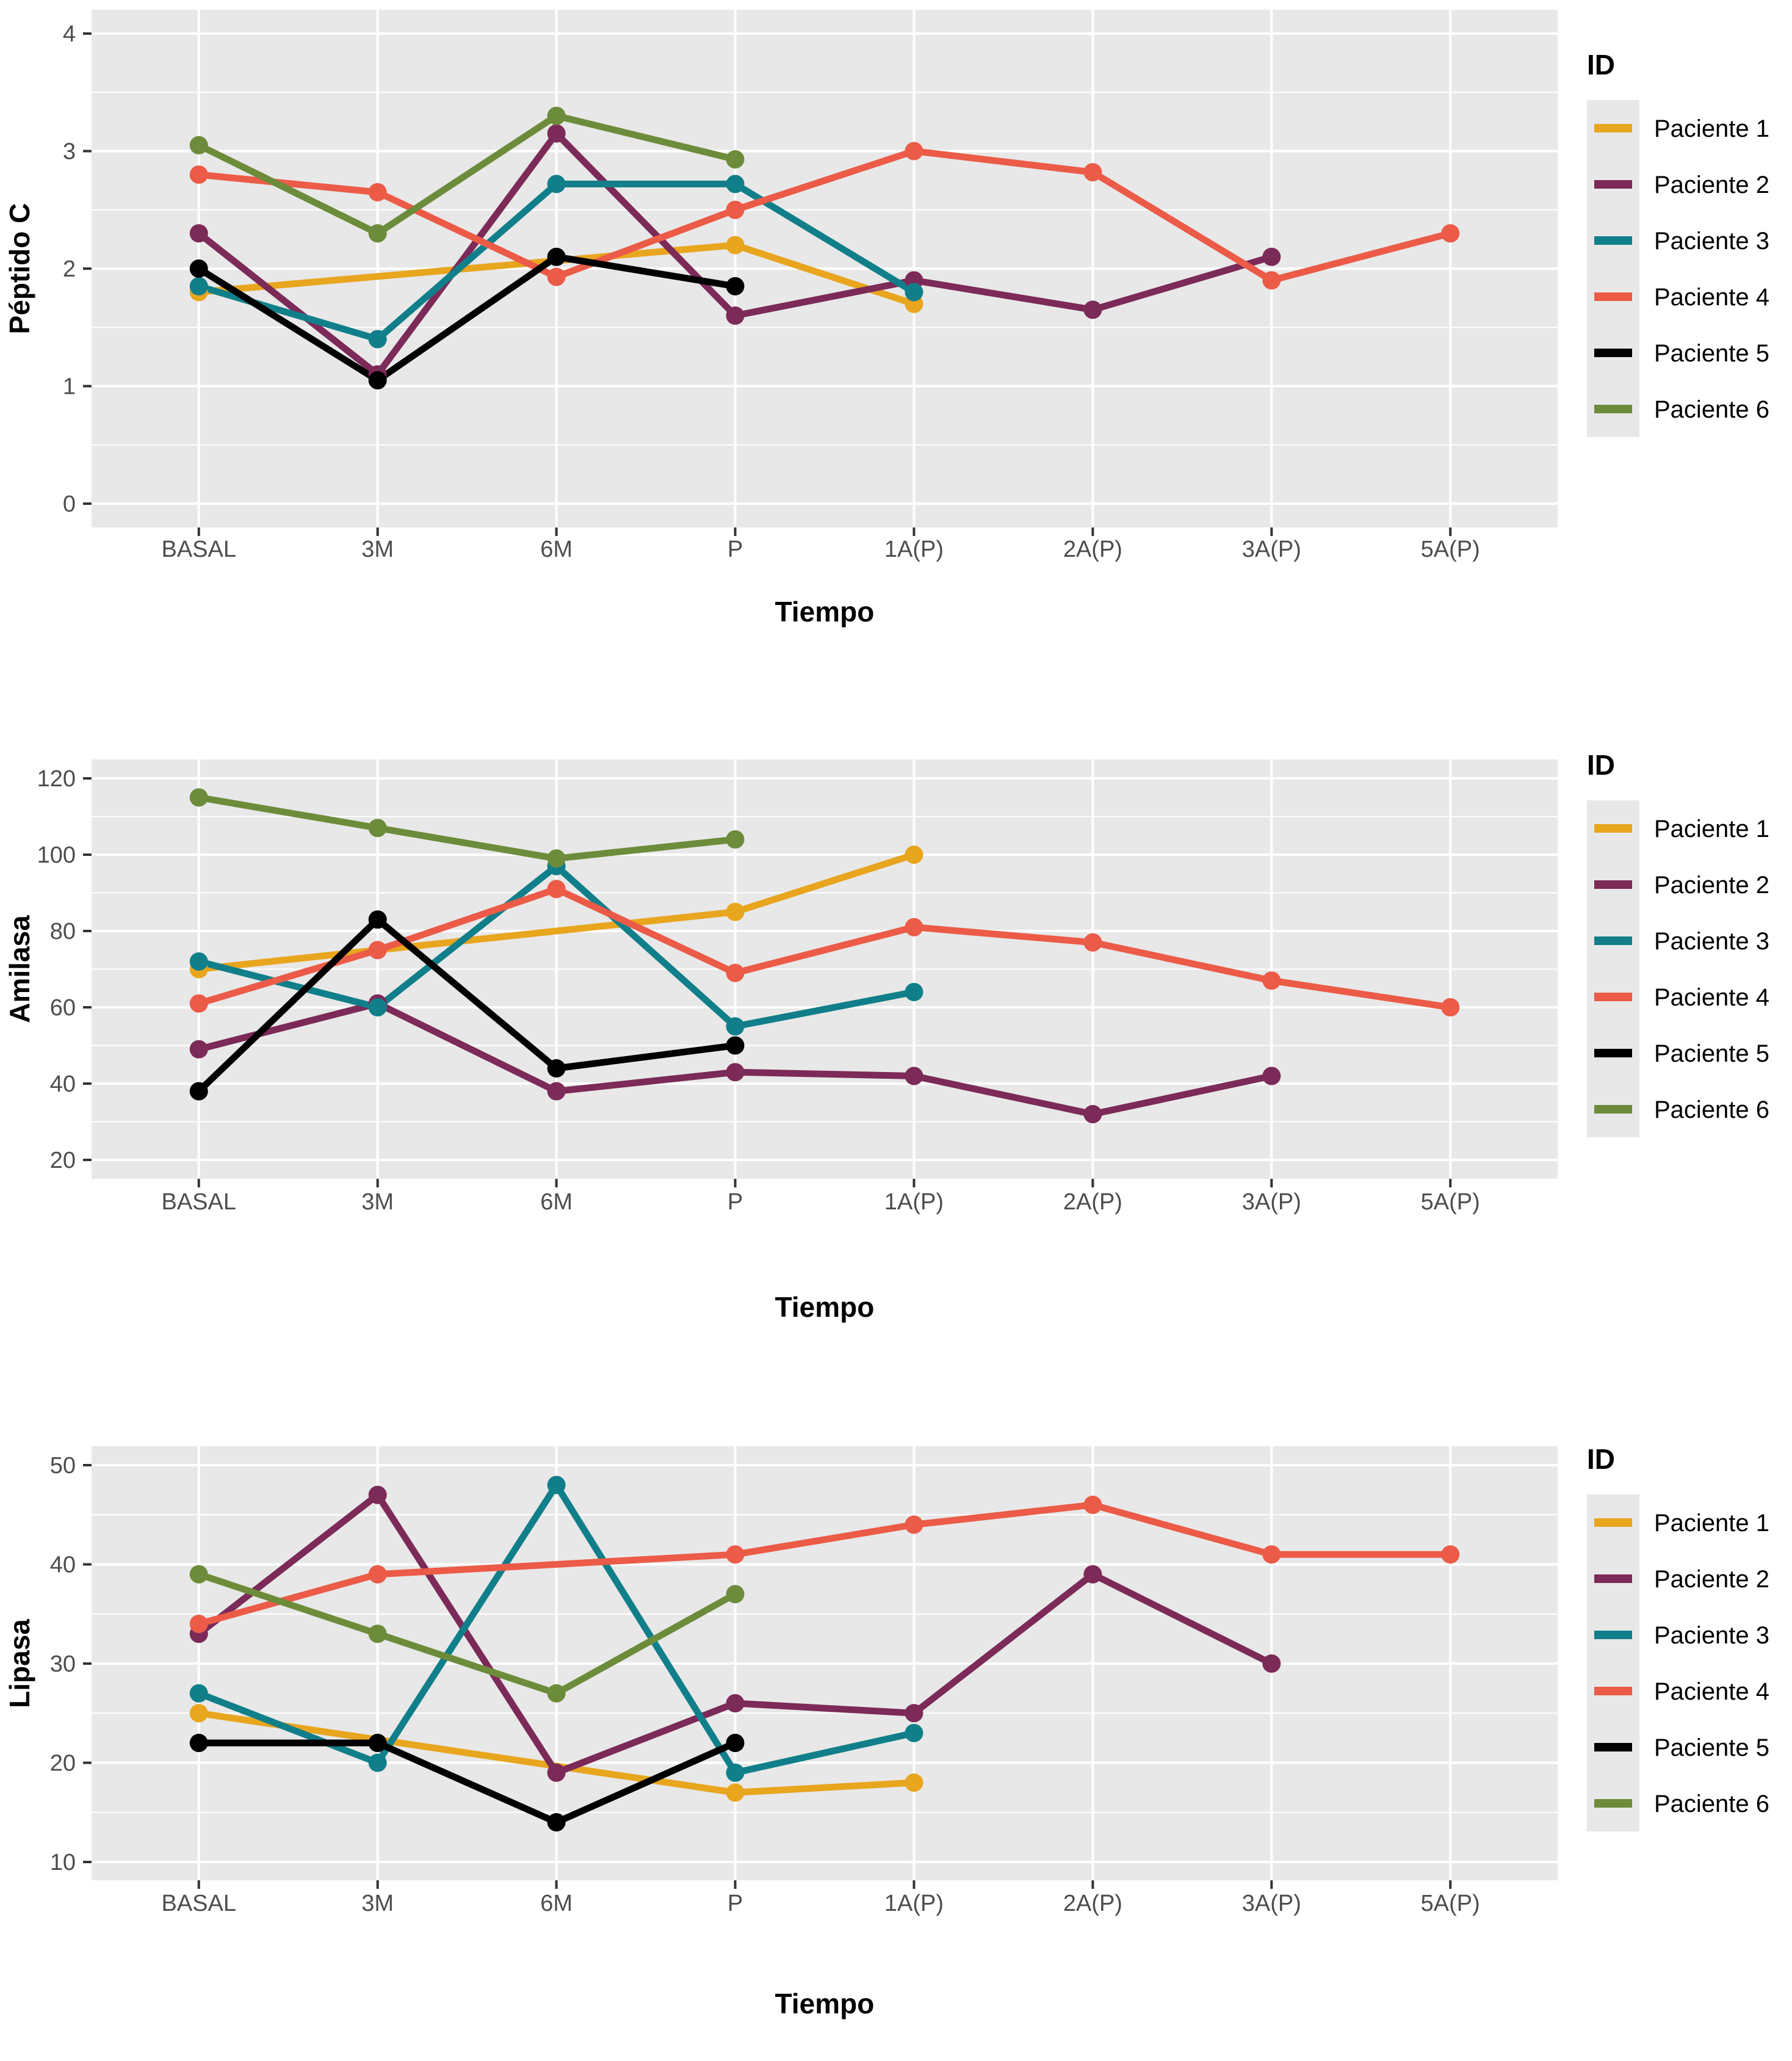 The image size is (1792, 2061). What do you see at coordinates (377, 1202) in the screenshot?
I see `x-tick-label: 3M` at bounding box center [377, 1202].